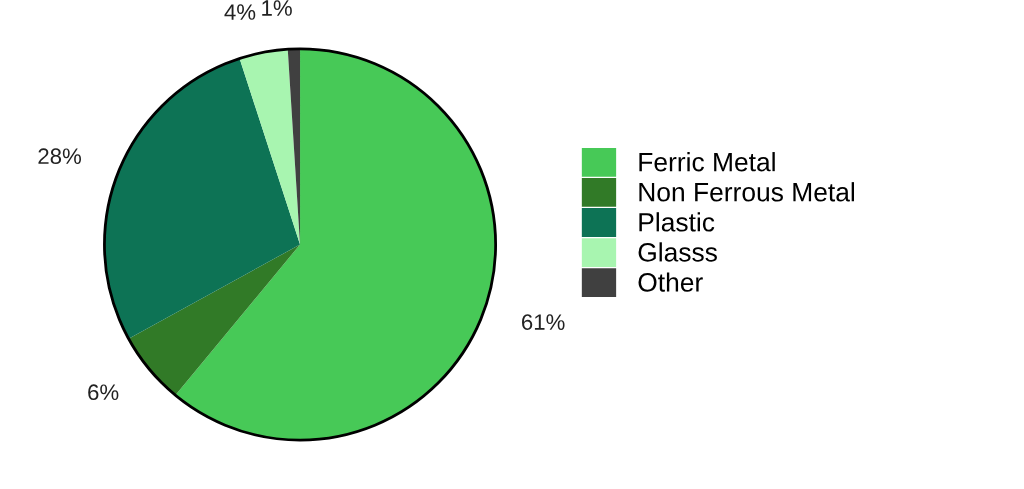 The height and width of the screenshot is (489, 1024). Describe the element at coordinates (677, 252) in the screenshot. I see `legend-label: Glasss` at that location.